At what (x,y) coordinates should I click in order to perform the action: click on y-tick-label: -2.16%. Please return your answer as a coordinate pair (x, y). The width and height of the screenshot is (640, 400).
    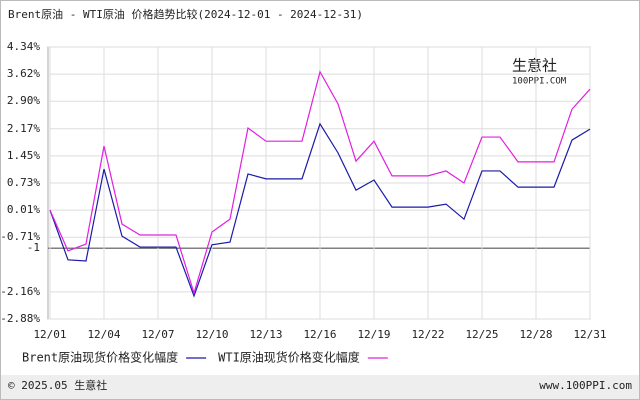
    Looking at the image, I should click on (20, 291).